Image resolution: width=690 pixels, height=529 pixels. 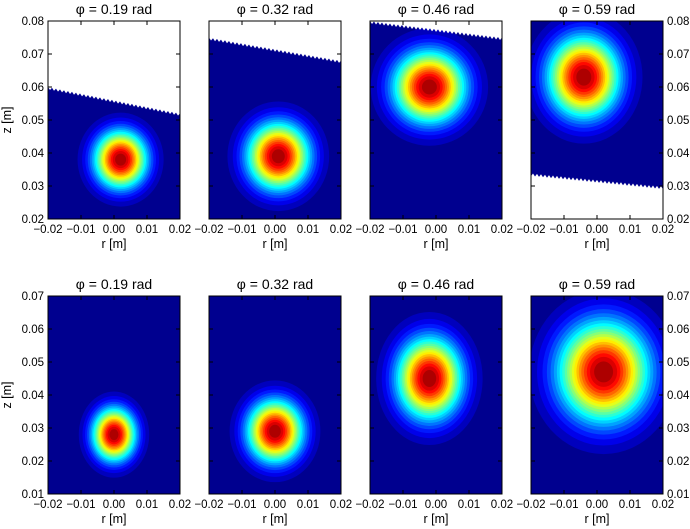 What do you see at coordinates (434, 401) in the screenshot?
I see `heatmap-panel: φ = 0.46 rad −0.02 −0.01 0.00 0.01 0.02 r [m]` at bounding box center [434, 401].